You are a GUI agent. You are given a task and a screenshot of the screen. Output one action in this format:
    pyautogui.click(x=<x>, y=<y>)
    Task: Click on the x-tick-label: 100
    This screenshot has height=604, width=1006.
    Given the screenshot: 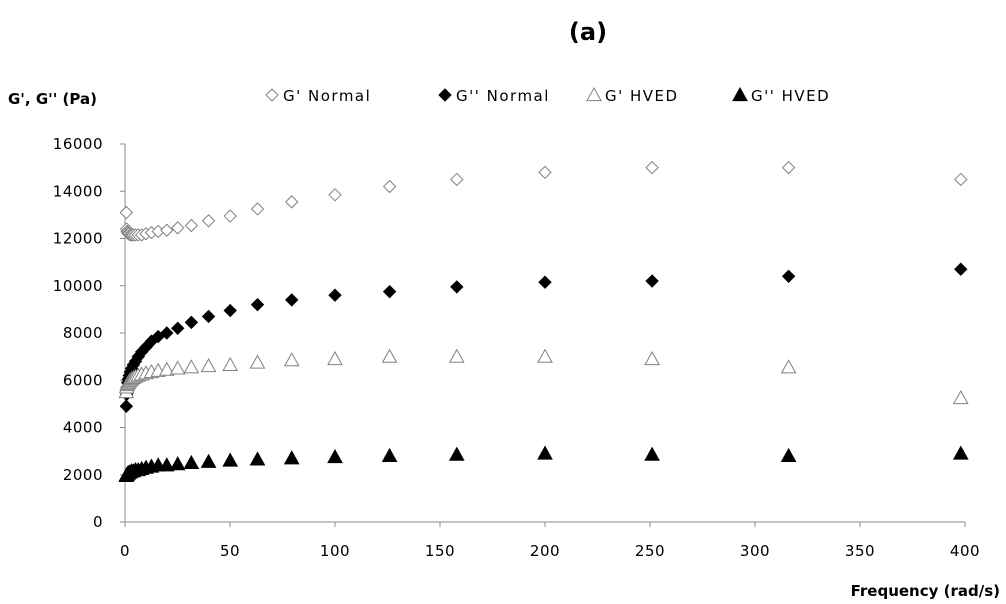 What is the action you would take?
    pyautogui.click(x=335, y=551)
    